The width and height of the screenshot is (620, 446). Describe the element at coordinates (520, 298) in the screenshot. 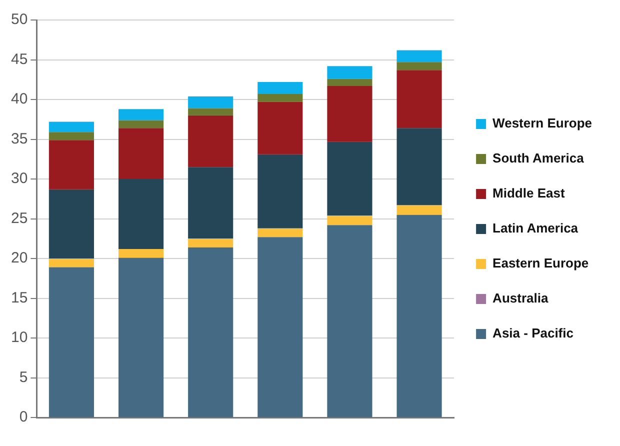

I see `legend-label: Australia` at that location.